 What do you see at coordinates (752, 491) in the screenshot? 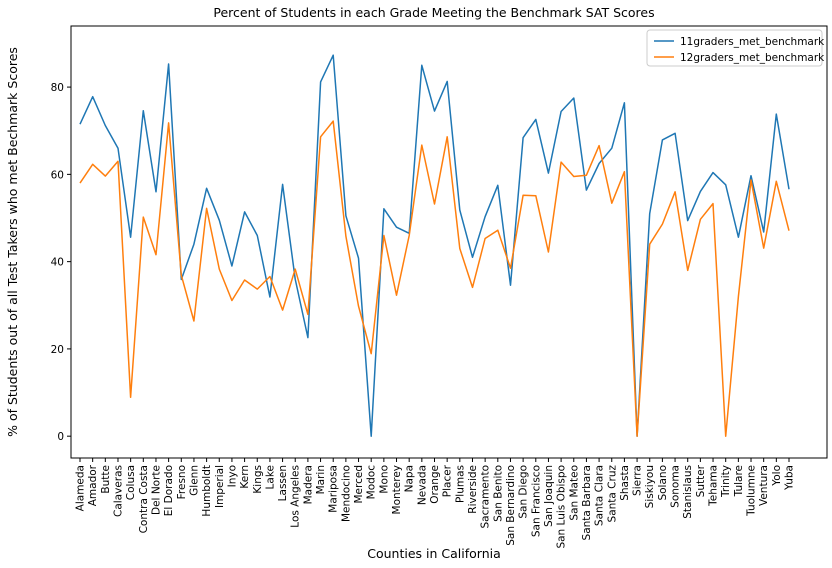
I see `x-tick-label: Tuolumne` at bounding box center [752, 491].